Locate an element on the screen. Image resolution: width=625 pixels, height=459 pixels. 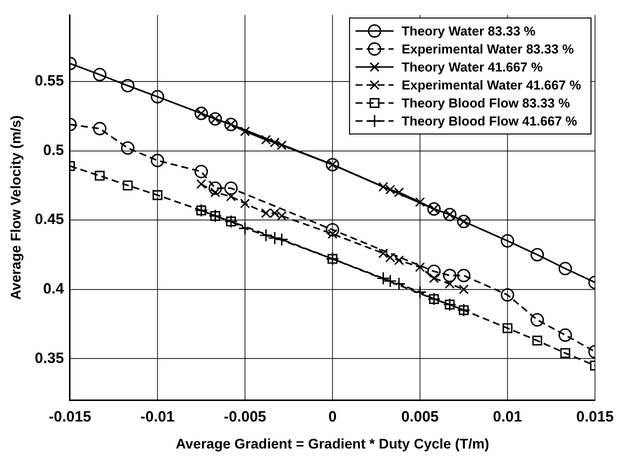
x-axis-title: Average Gradient = Gradient * Duty Cycle (T/m) is located at coordinates (333, 443).